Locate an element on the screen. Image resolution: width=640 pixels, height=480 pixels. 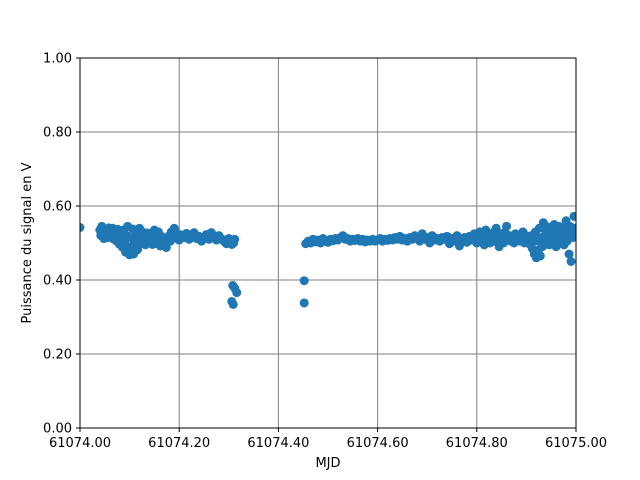
y-tick-label: 0.40 is located at coordinates (57, 281).